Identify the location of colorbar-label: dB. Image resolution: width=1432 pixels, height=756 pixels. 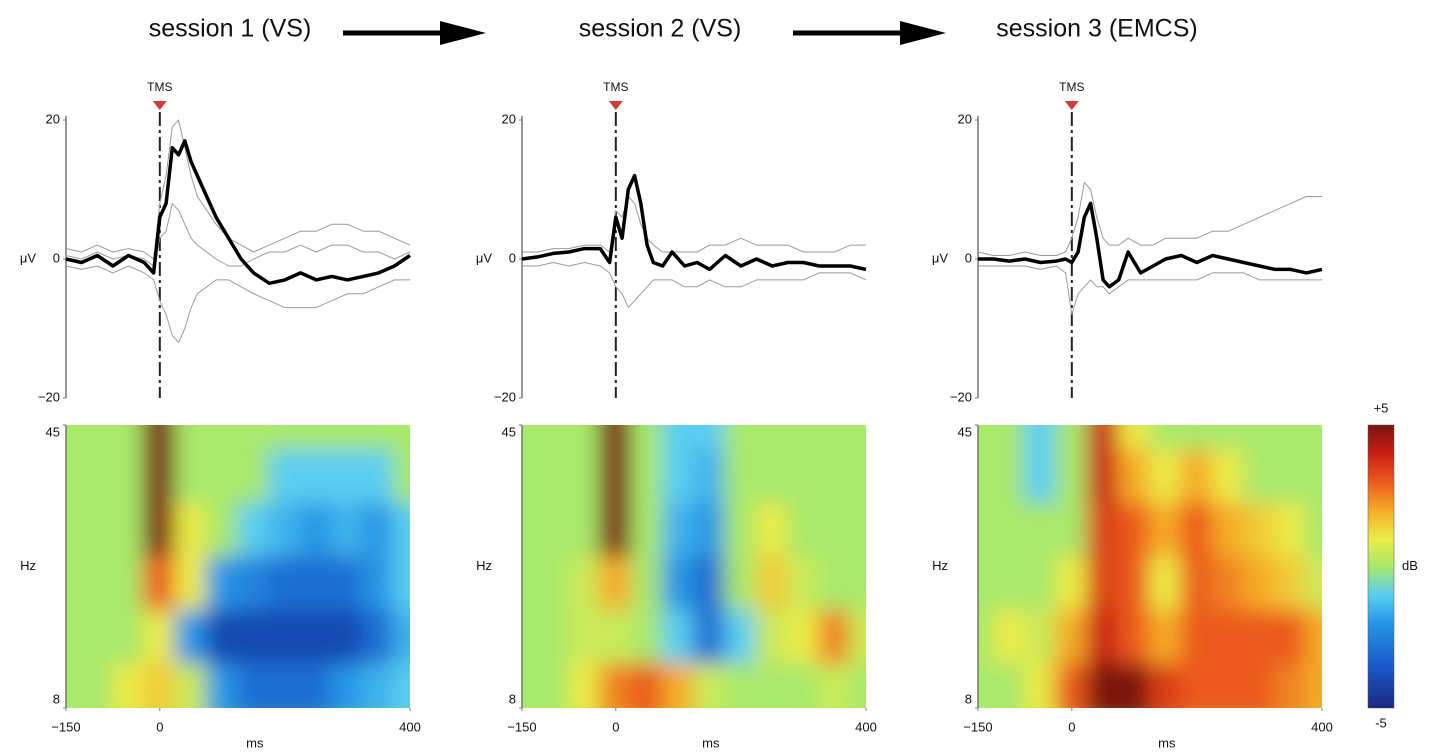
(1410, 565).